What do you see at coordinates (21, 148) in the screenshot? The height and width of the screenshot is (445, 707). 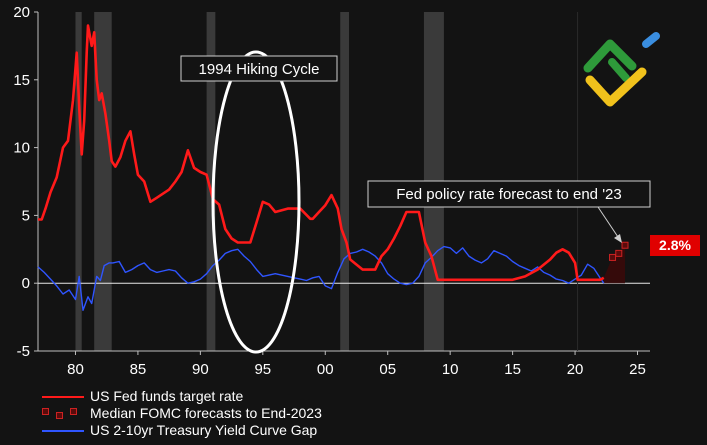 I see `y-tick-label: 10` at bounding box center [21, 148].